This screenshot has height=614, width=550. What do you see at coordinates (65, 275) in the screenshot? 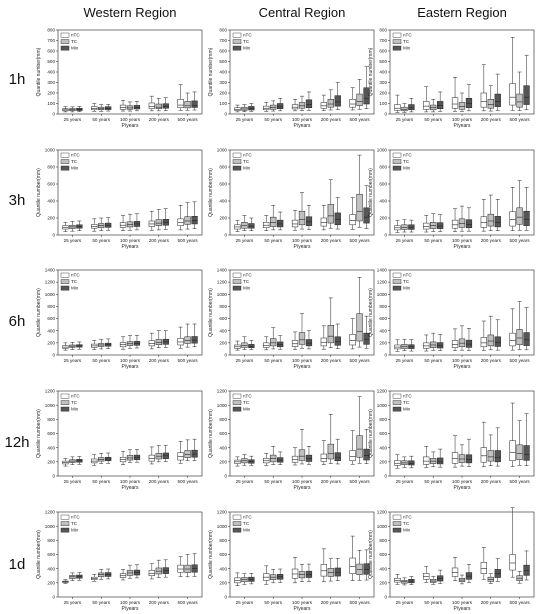
I see `legend-swatch-ntc` at bounding box center [65, 275].